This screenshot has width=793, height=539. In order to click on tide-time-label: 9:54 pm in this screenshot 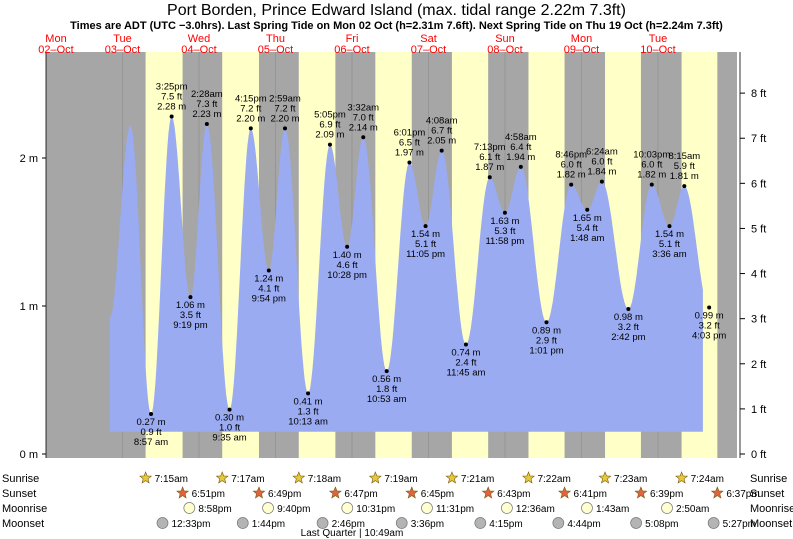, I will do `click(269, 298)`.